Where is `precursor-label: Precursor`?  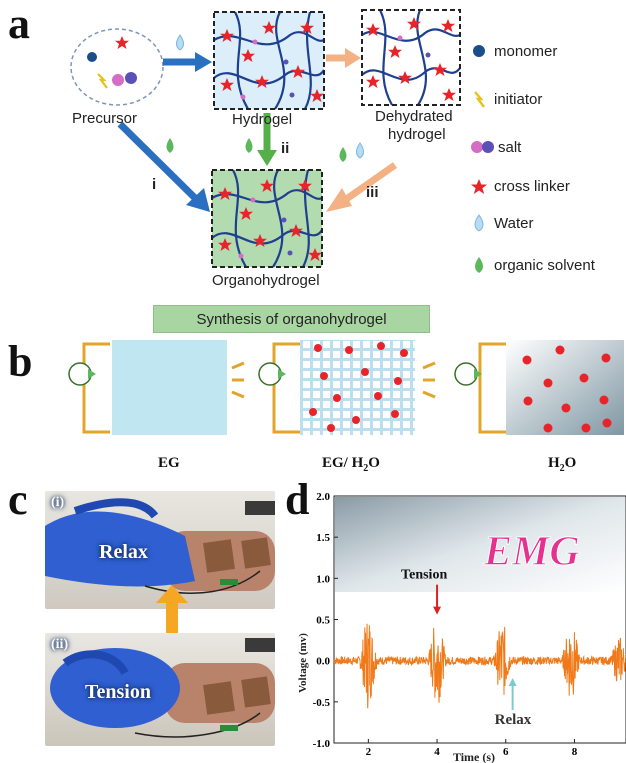 precursor-label: Precursor is located at coordinates (105, 118).